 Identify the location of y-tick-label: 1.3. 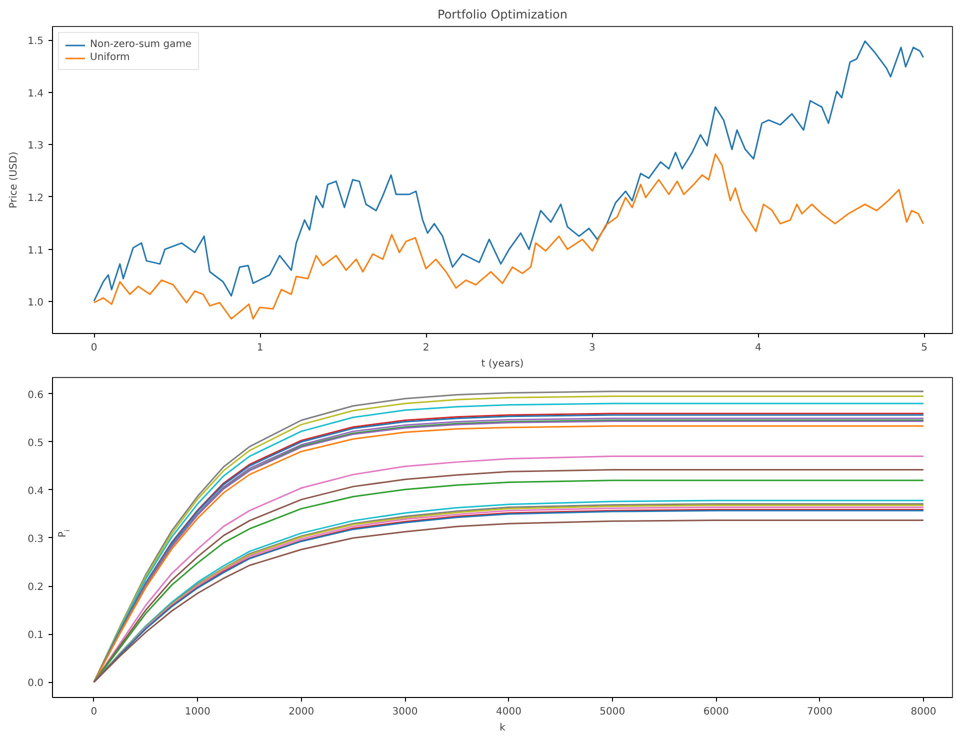
(36, 146).